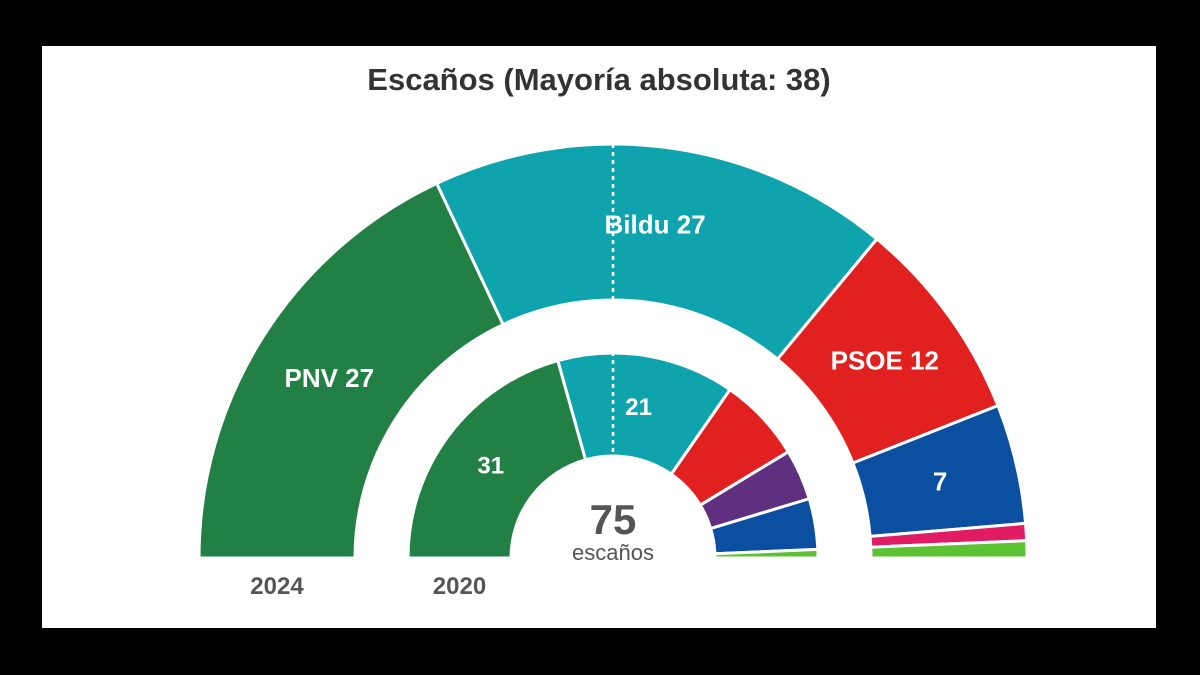 The width and height of the screenshot is (1200, 675). Describe the element at coordinates (459, 586) in the screenshot. I see `year-label-2020: 2020` at that location.